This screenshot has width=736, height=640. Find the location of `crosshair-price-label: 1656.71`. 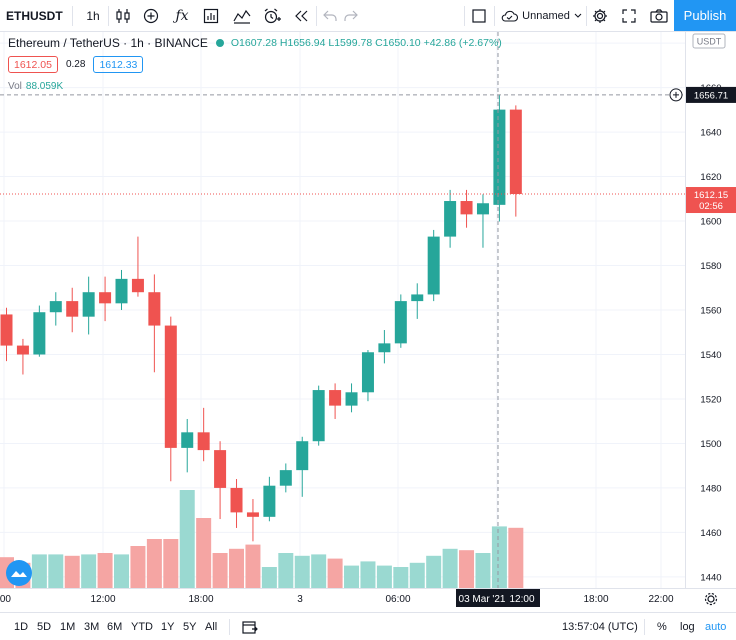

crosshair-price-label: 1656.71 is located at coordinates (711, 95).